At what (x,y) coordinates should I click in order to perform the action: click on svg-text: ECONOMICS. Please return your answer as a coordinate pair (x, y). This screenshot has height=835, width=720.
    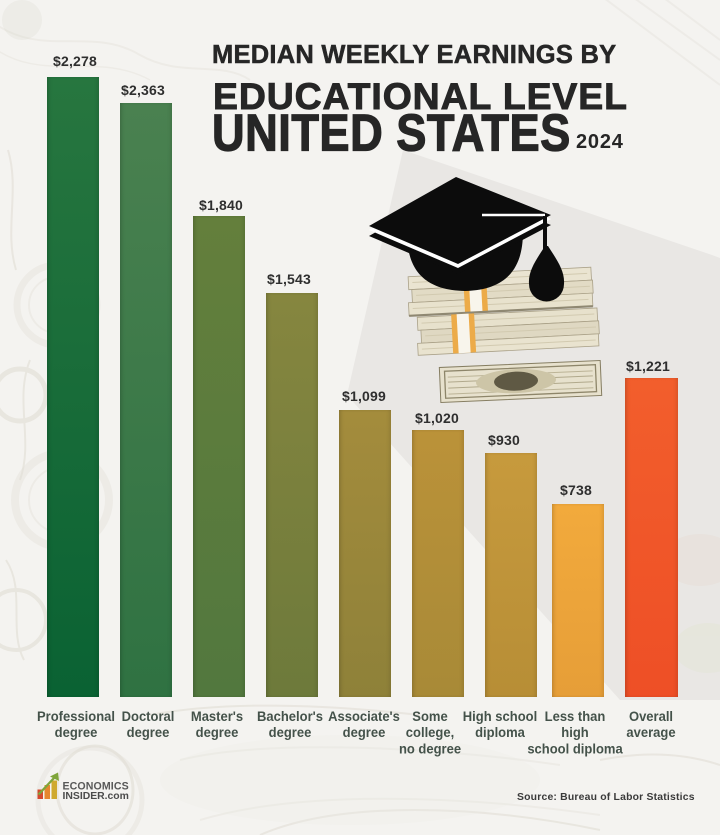
    Looking at the image, I should click on (96, 787).